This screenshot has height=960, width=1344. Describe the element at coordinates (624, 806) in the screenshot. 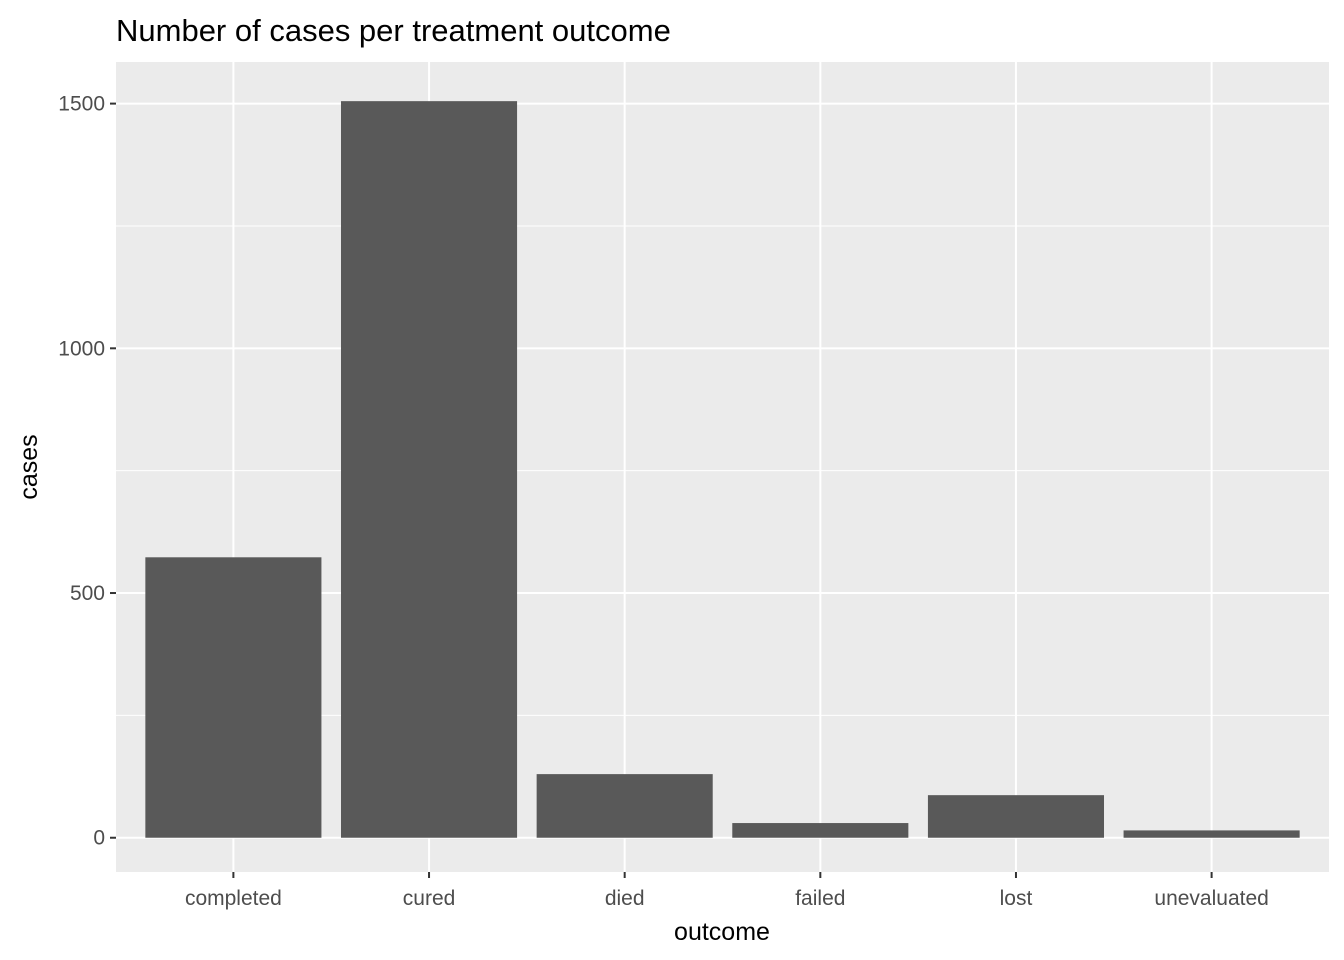

I see `bar-died` at that location.